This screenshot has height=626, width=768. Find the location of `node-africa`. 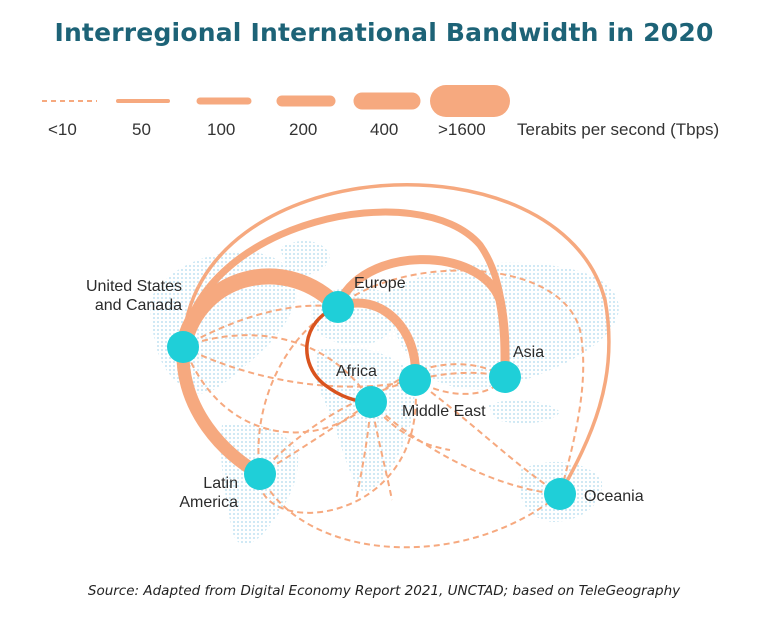

node-africa is located at coordinates (371, 402).